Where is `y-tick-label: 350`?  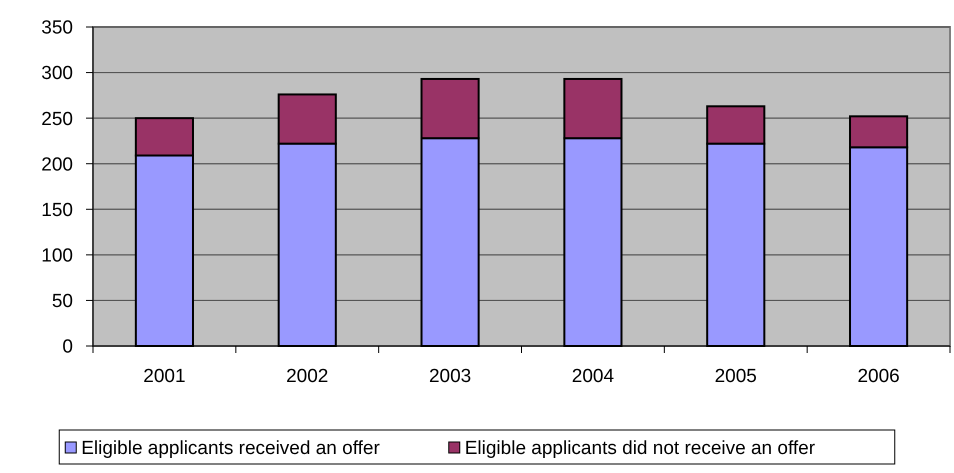
y-tick-label: 350 is located at coordinates (57, 28).